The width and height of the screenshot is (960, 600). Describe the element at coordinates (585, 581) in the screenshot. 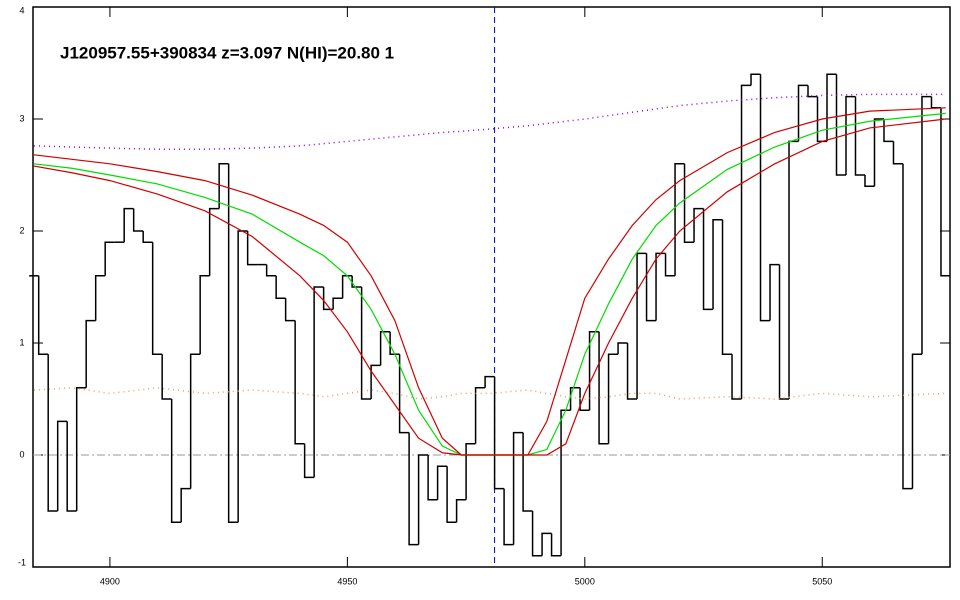

I see `x-tick-label: 5000` at that location.